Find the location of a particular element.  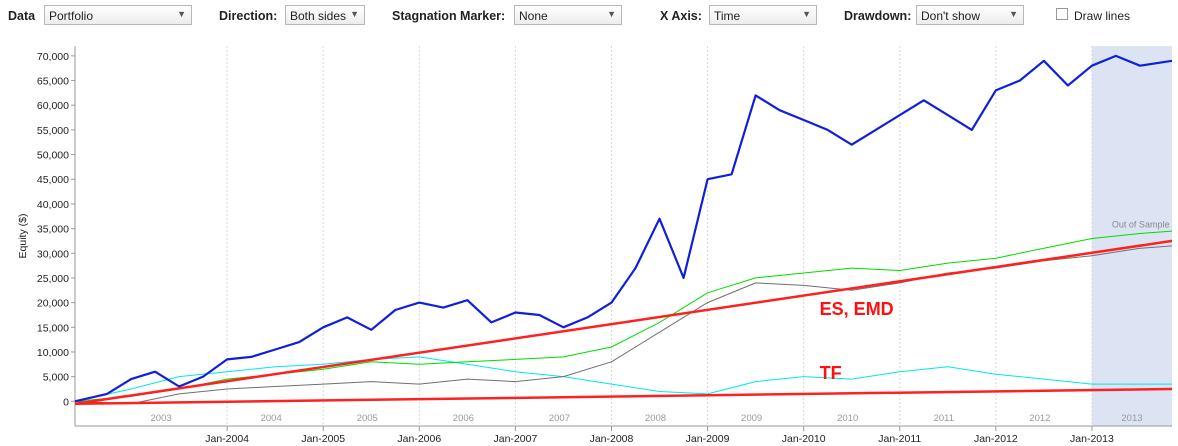

y-tick-label: 0 is located at coordinates (66, 402).